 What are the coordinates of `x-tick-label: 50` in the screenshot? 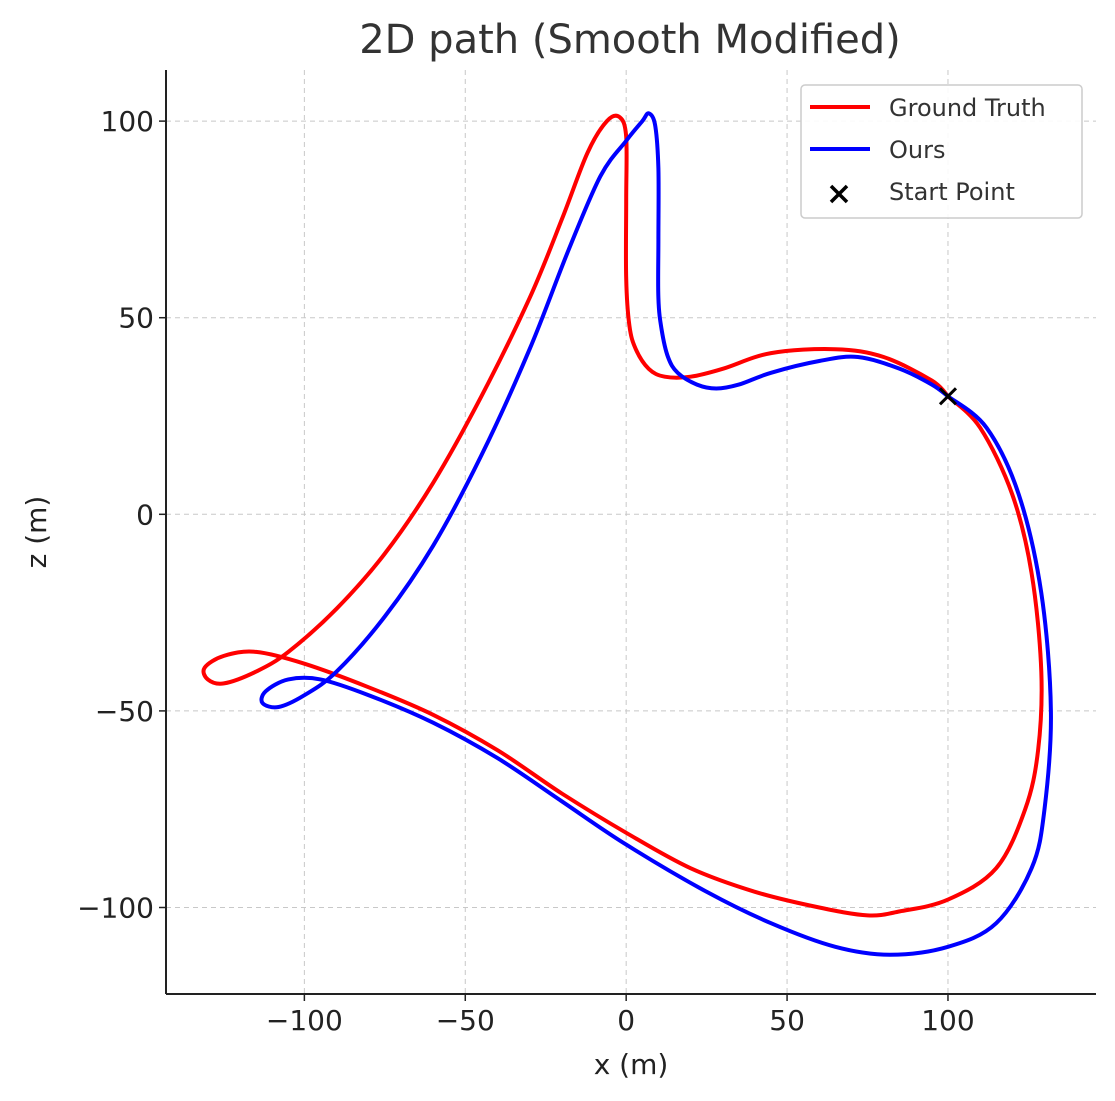 It's located at (787, 1020).